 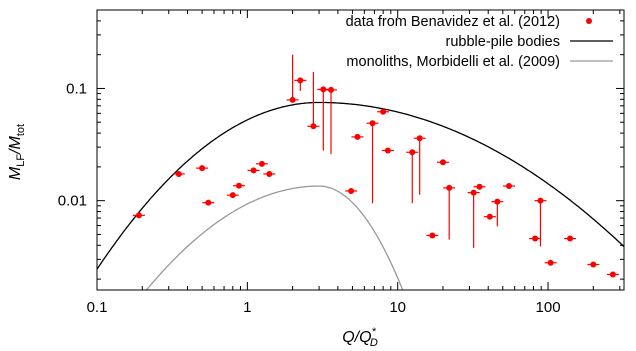 What do you see at coordinates (589, 21) in the screenshot?
I see `legend-marker-data` at bounding box center [589, 21].